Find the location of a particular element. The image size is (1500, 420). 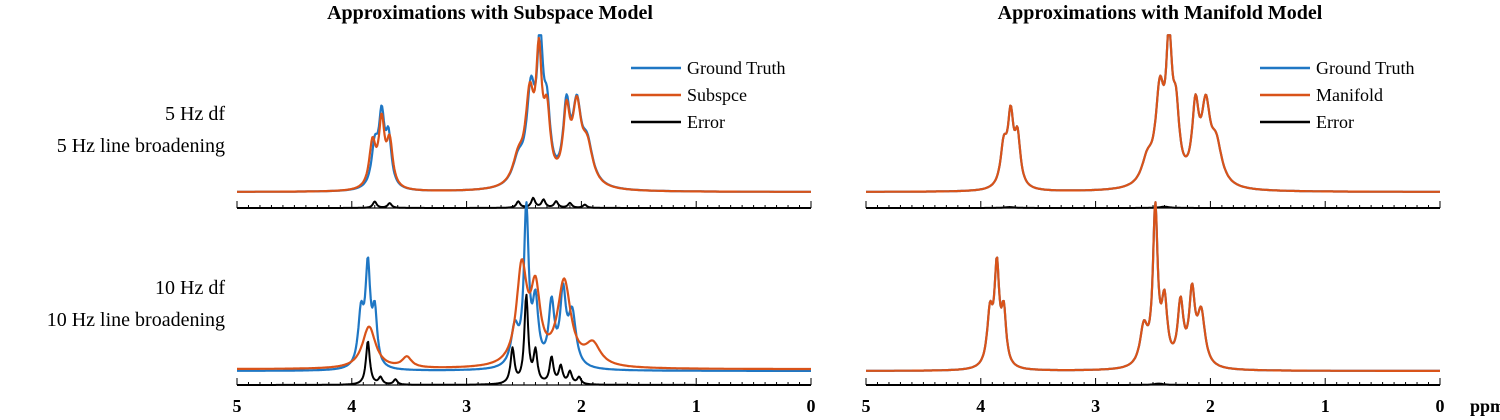

row2-label-line1: 10 Hz df is located at coordinates (190, 288).